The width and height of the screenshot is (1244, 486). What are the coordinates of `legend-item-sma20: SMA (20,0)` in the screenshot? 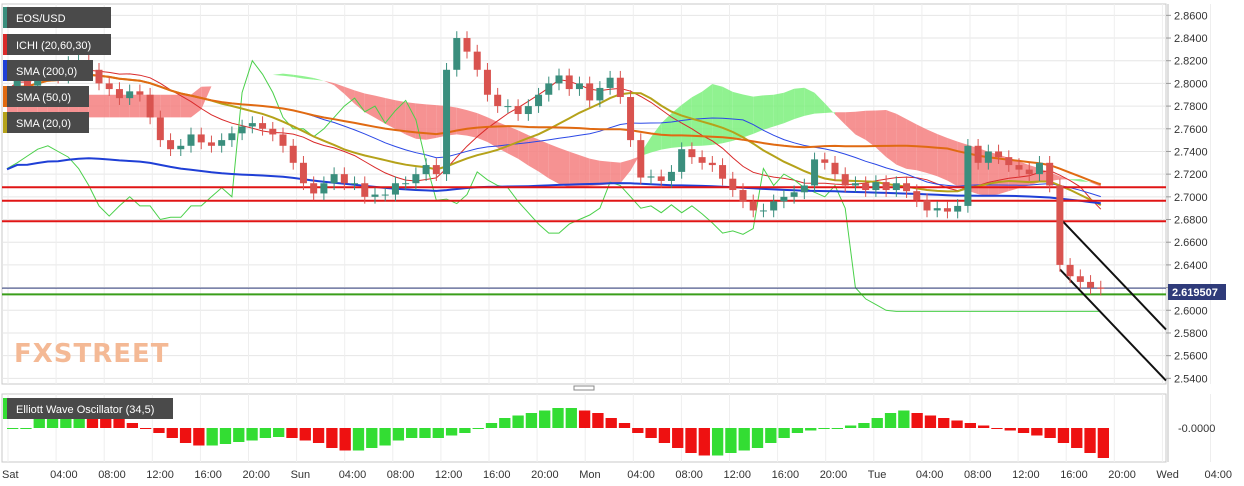 It's located at (46, 122).